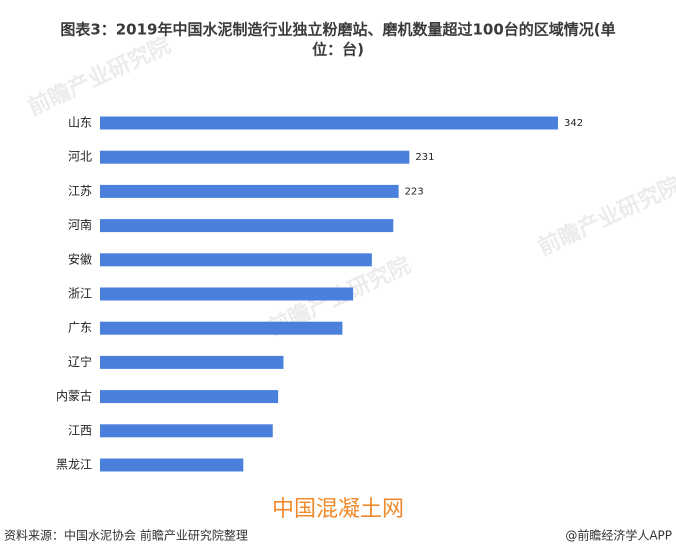  I want to click on source: 资料来源：中国水泥协会 前瞻产业研究院整理, so click(126, 535).